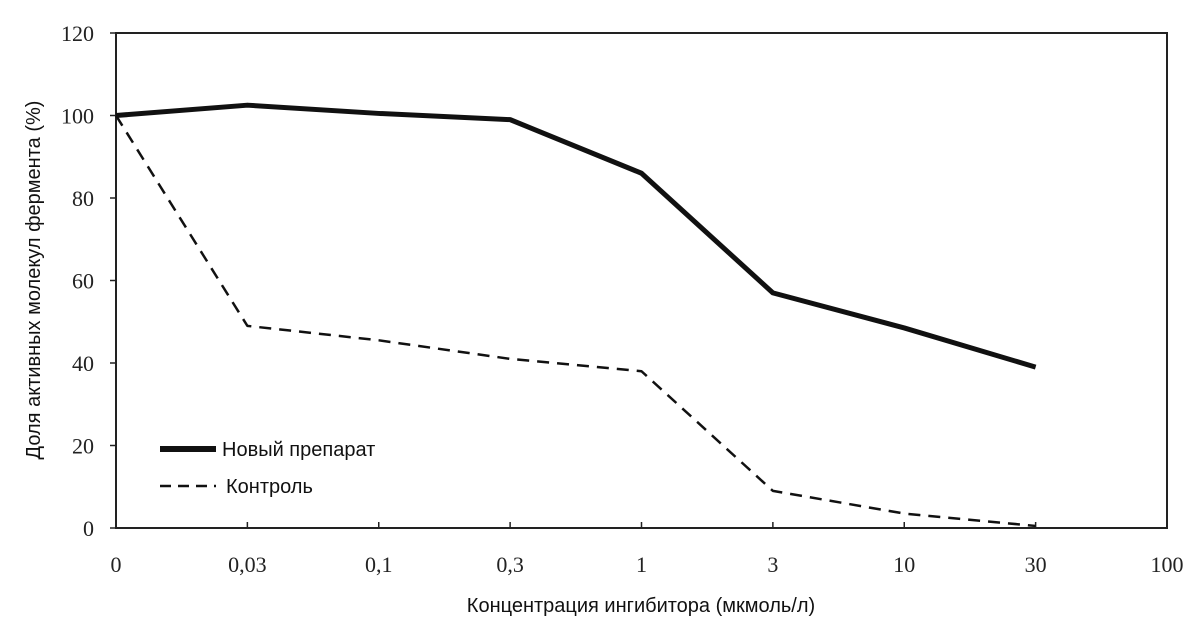  What do you see at coordinates (269, 487) in the screenshot?
I see `legend-label-control: Контроль` at bounding box center [269, 487].